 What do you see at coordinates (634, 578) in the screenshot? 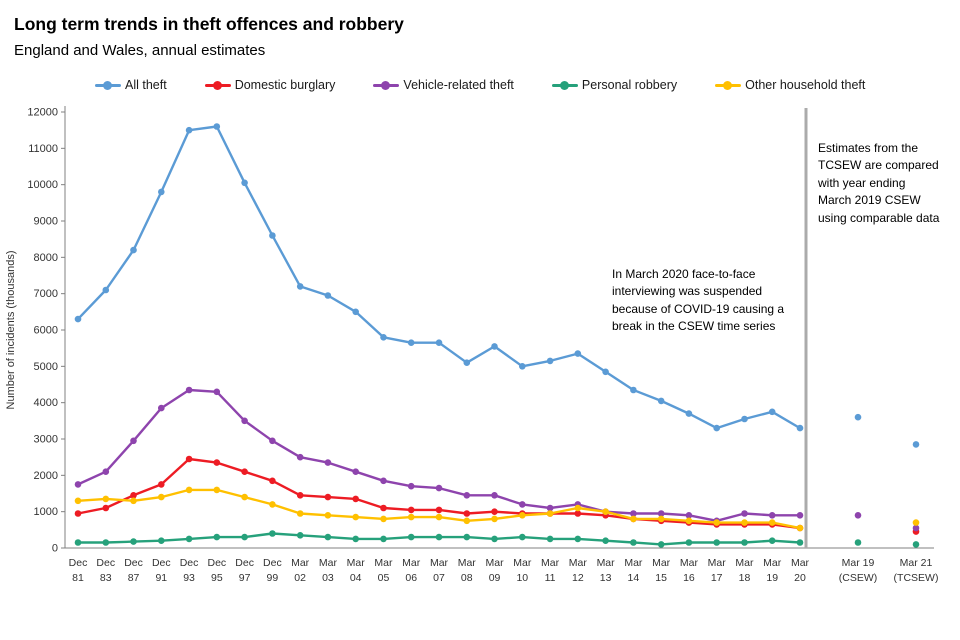
I see `x-tick-label-line2: 14` at bounding box center [634, 578].